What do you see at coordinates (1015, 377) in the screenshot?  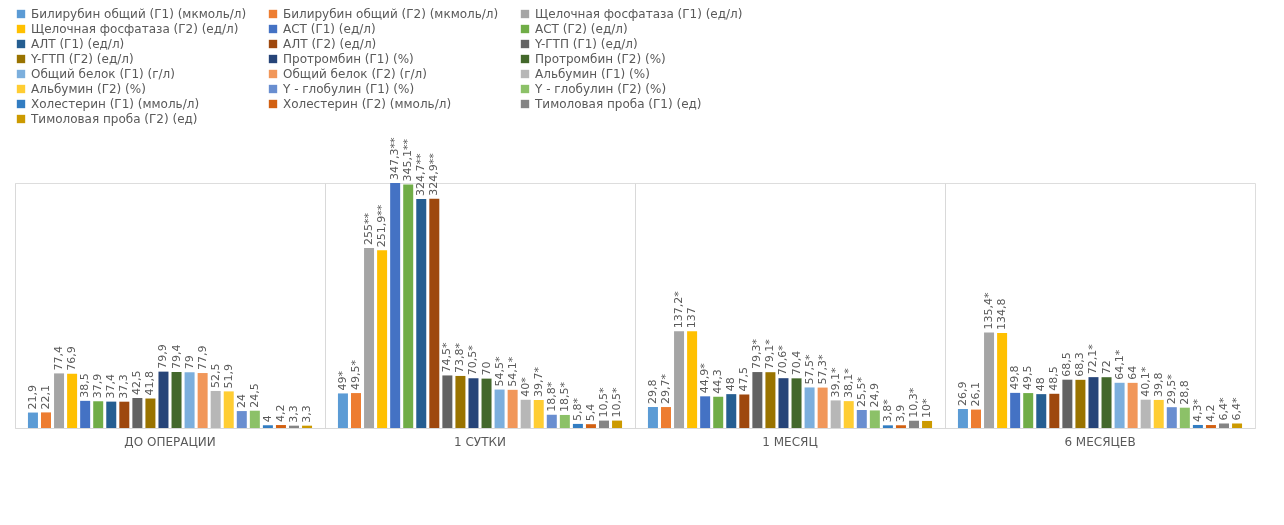 I see `data-label: 49,8` at bounding box center [1015, 377].